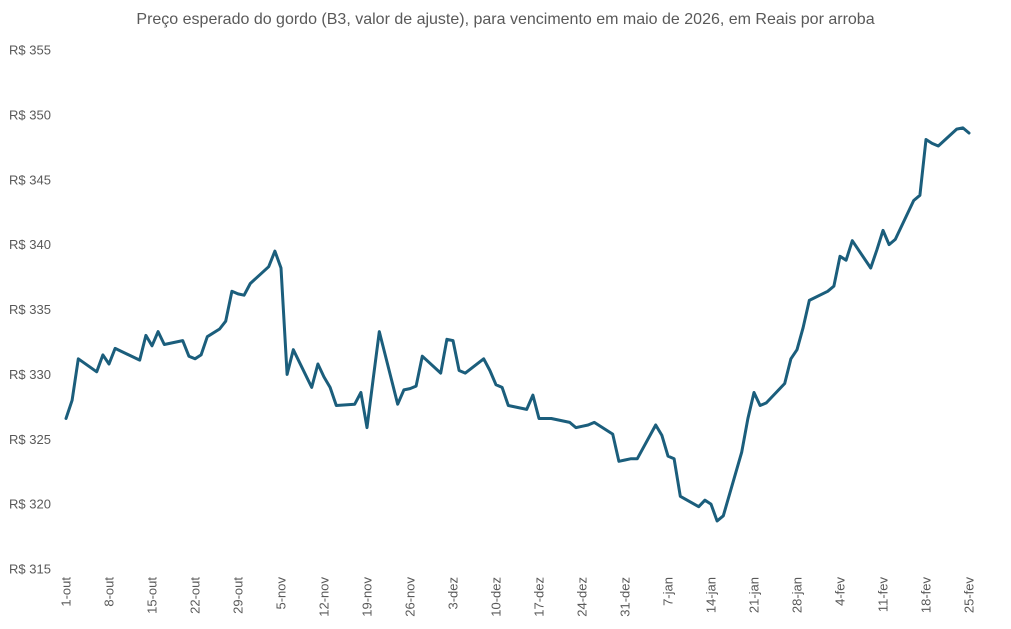  Describe the element at coordinates (238, 595) in the screenshot. I see `x-tick-label: 29-out` at that location.